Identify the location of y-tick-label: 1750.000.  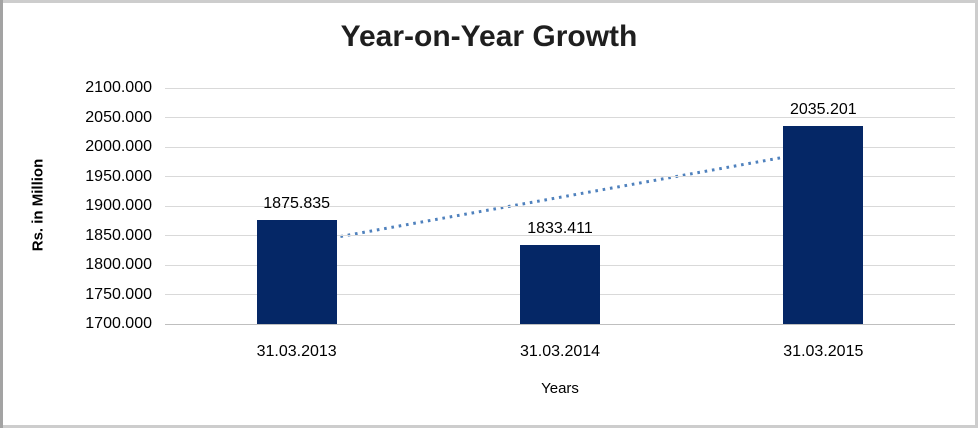
(118, 294).